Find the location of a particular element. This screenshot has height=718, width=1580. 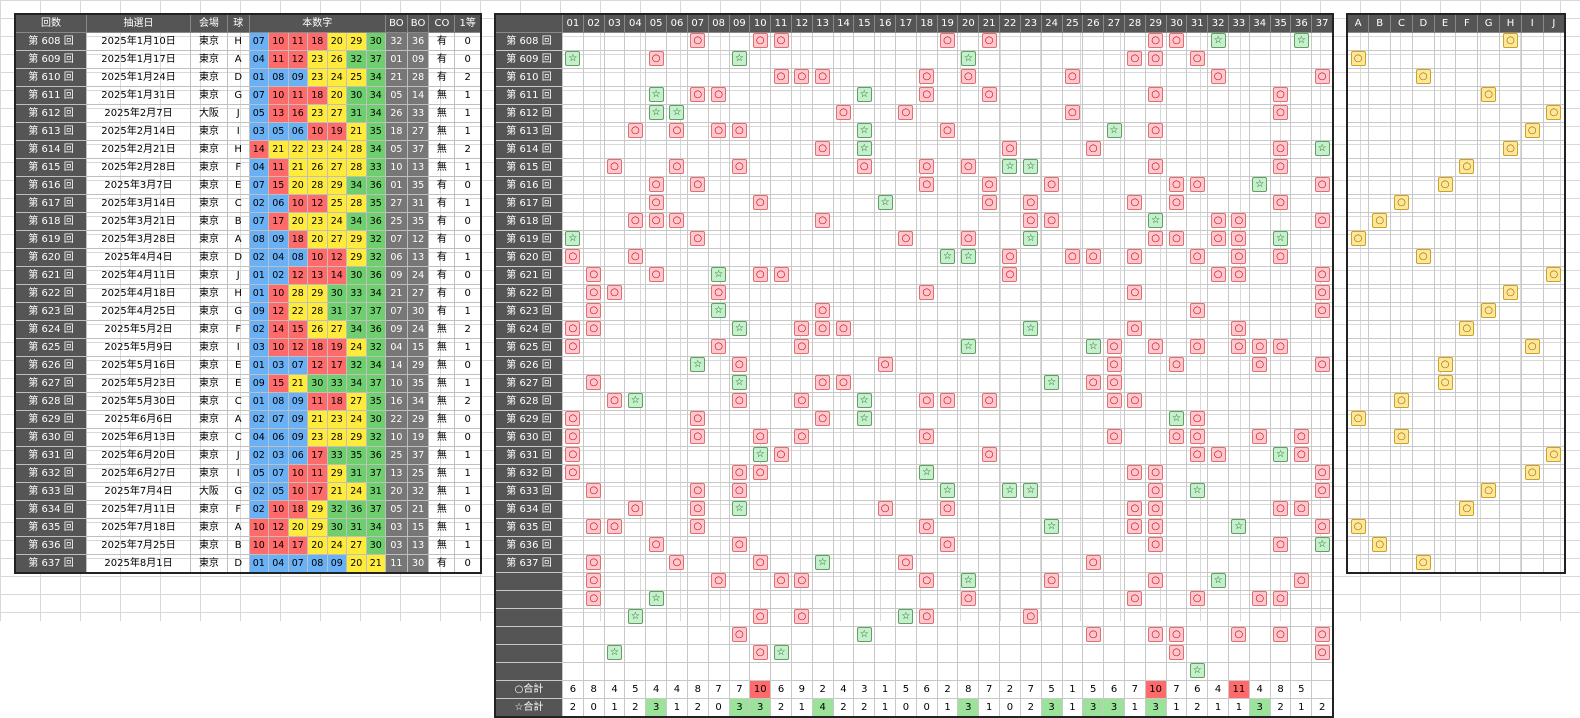

ball-set-column-header: G is located at coordinates (1489, 23).